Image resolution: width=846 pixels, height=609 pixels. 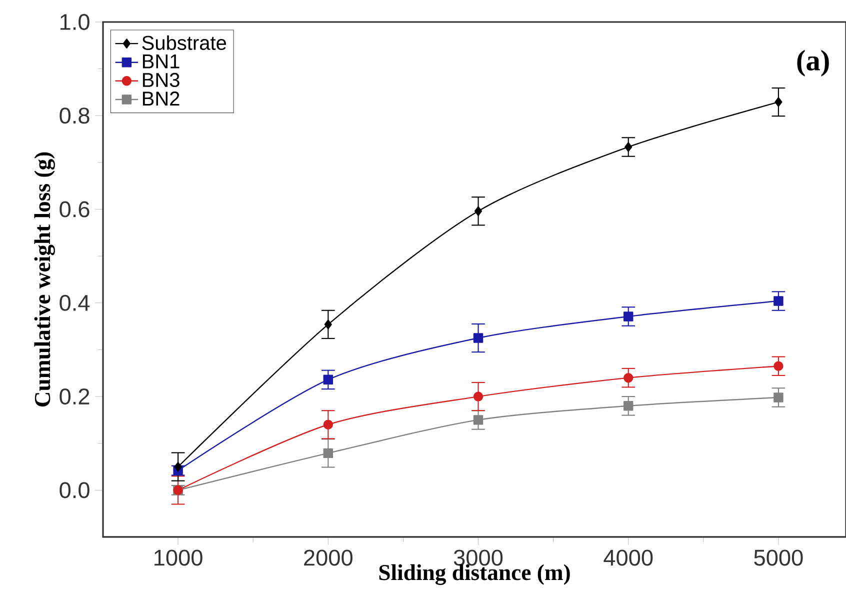 What do you see at coordinates (75, 22) in the screenshot?
I see `y-tick-label: 1.0` at bounding box center [75, 22].